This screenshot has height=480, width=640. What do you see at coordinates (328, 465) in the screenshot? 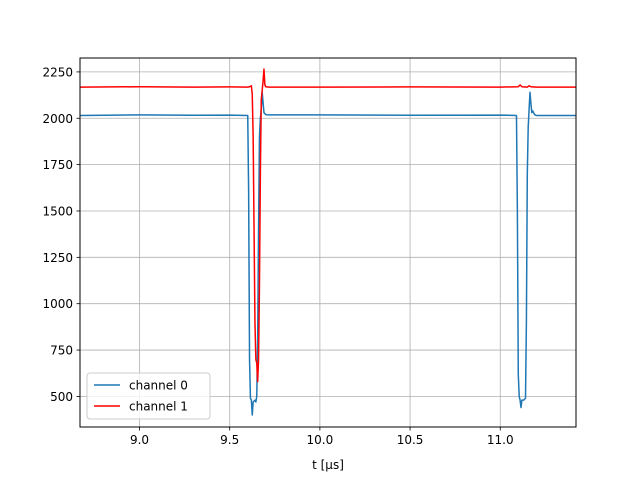
I see `x-axis-label: t [µs]` at bounding box center [328, 465].